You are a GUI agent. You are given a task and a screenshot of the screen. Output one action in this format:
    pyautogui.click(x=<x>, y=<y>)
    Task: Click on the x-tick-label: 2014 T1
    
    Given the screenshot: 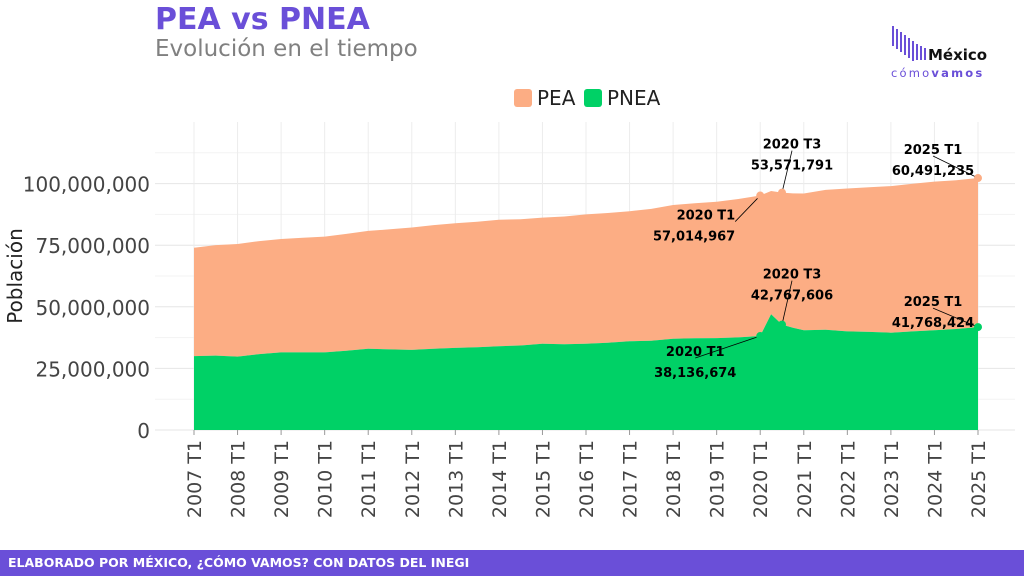 What is the action you would take?
    pyautogui.click(x=500, y=479)
    